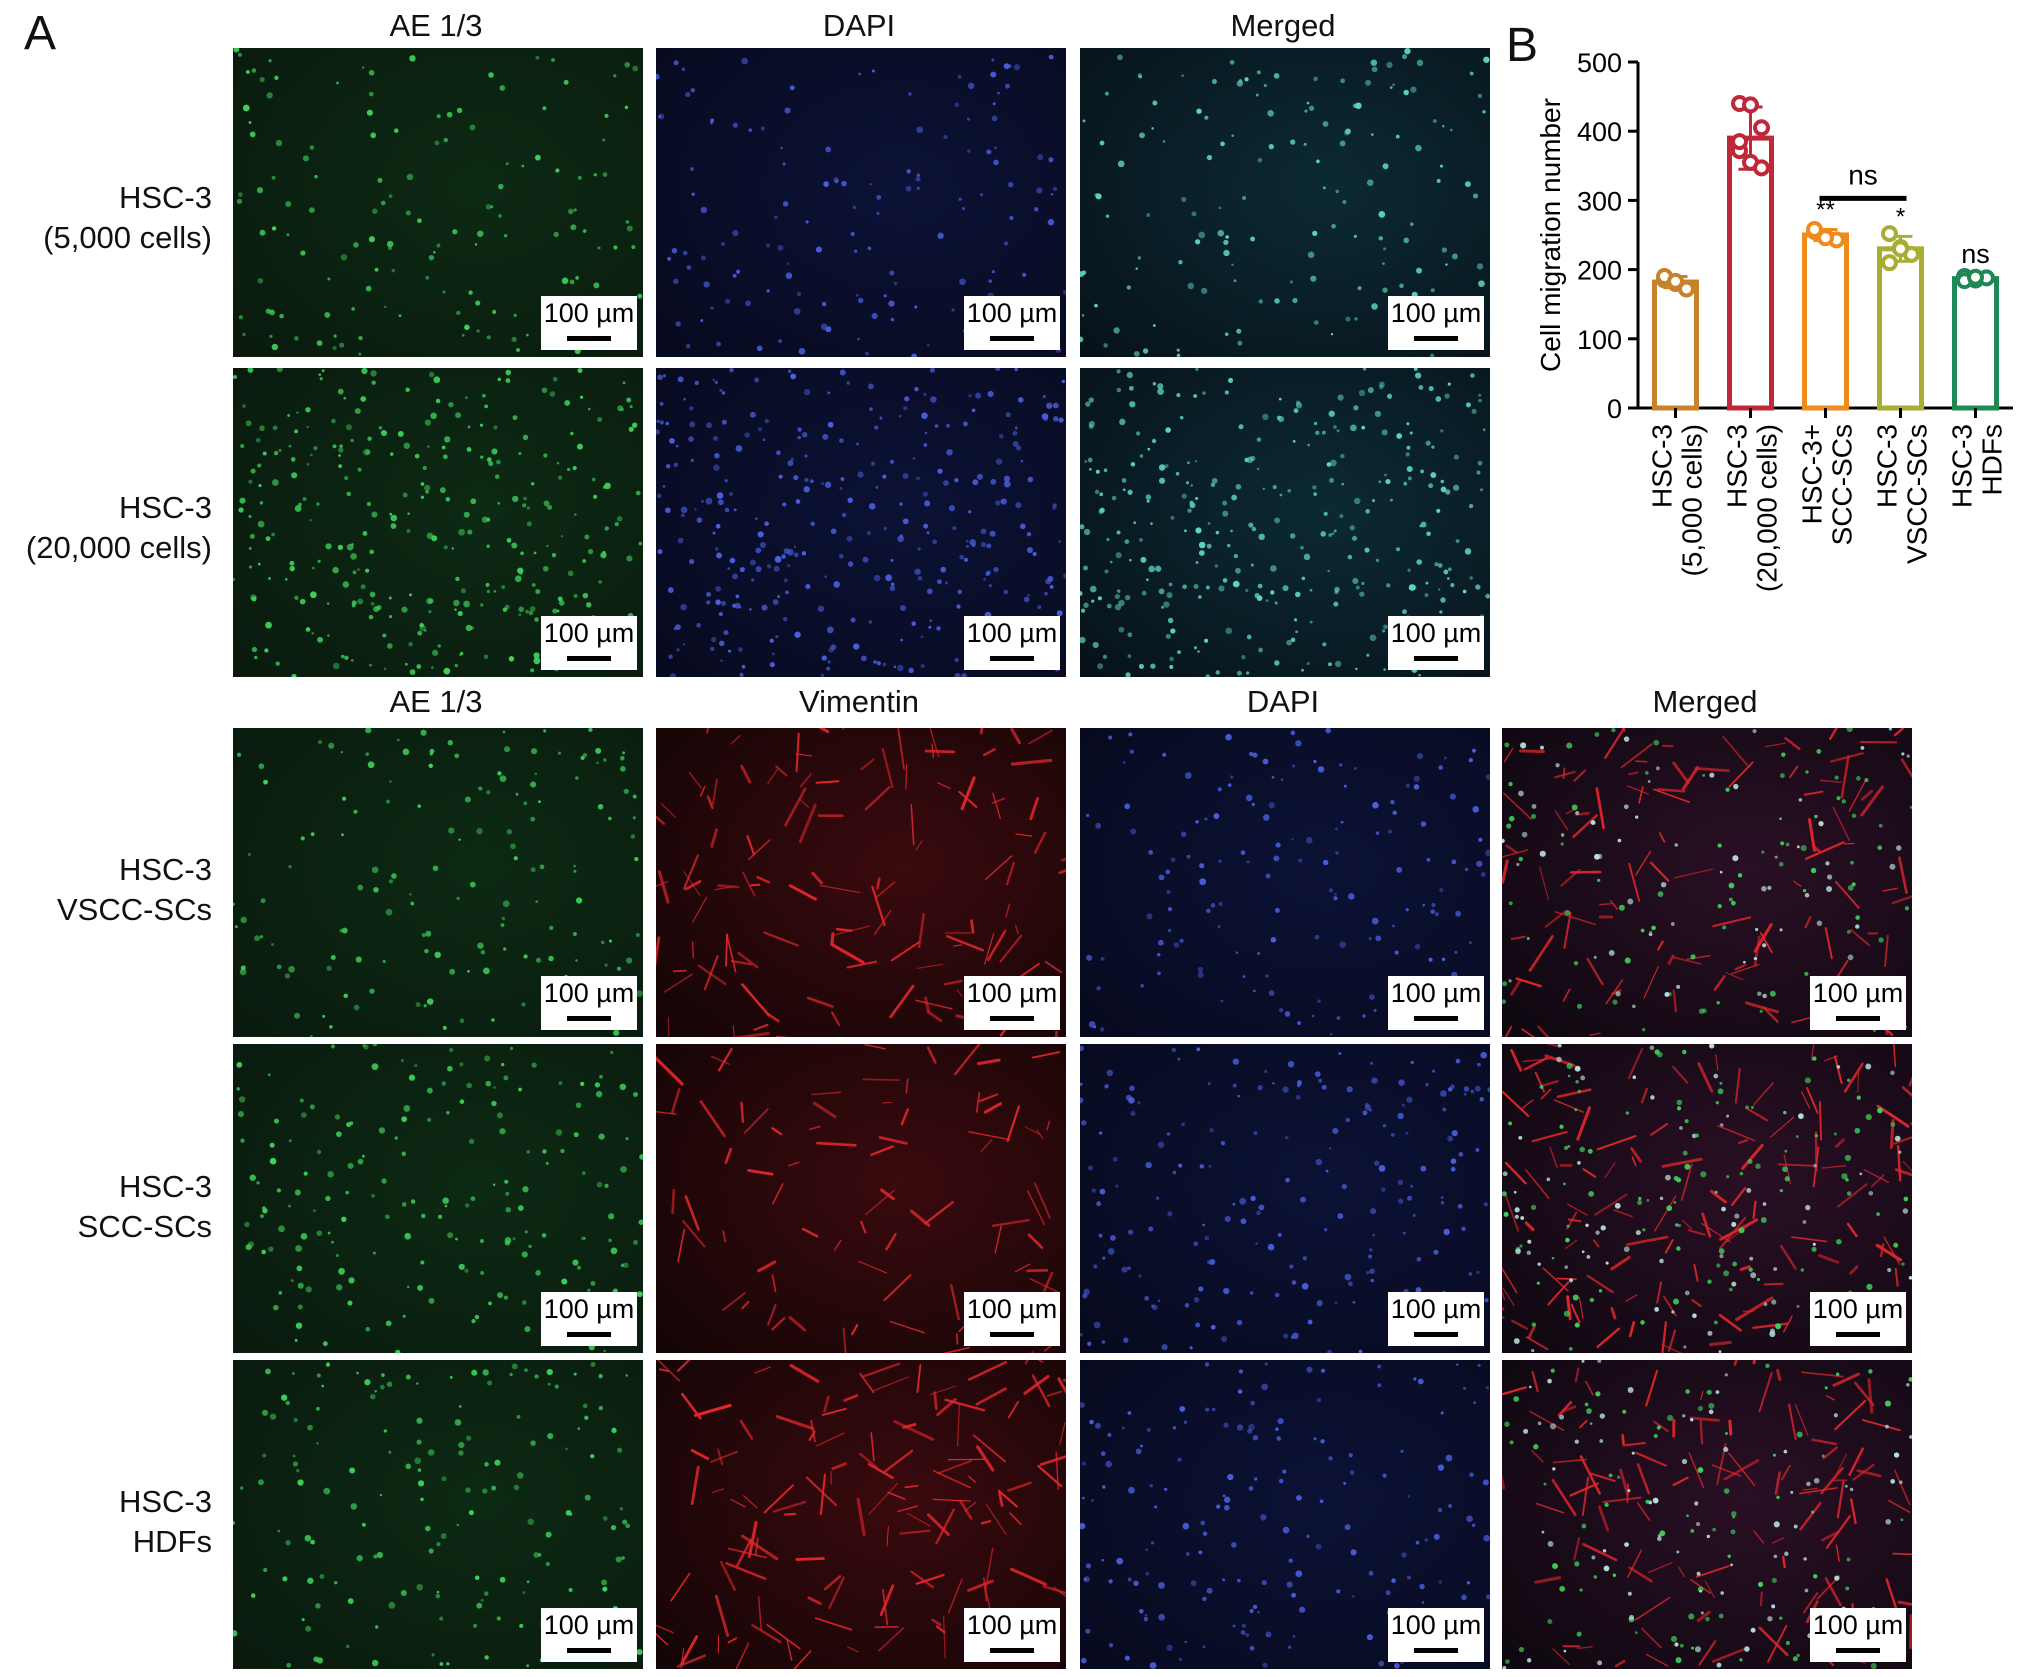 This screenshot has height=1677, width=2032. I want to click on micrograph-ae13-vscc: 100 µm, so click(438, 882).